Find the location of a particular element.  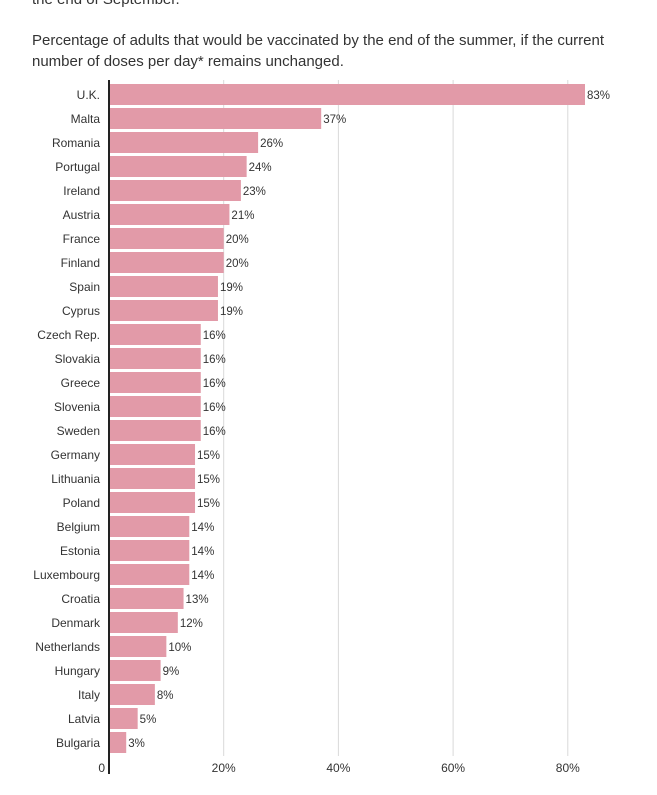

value-label: 12% is located at coordinates (191, 624).